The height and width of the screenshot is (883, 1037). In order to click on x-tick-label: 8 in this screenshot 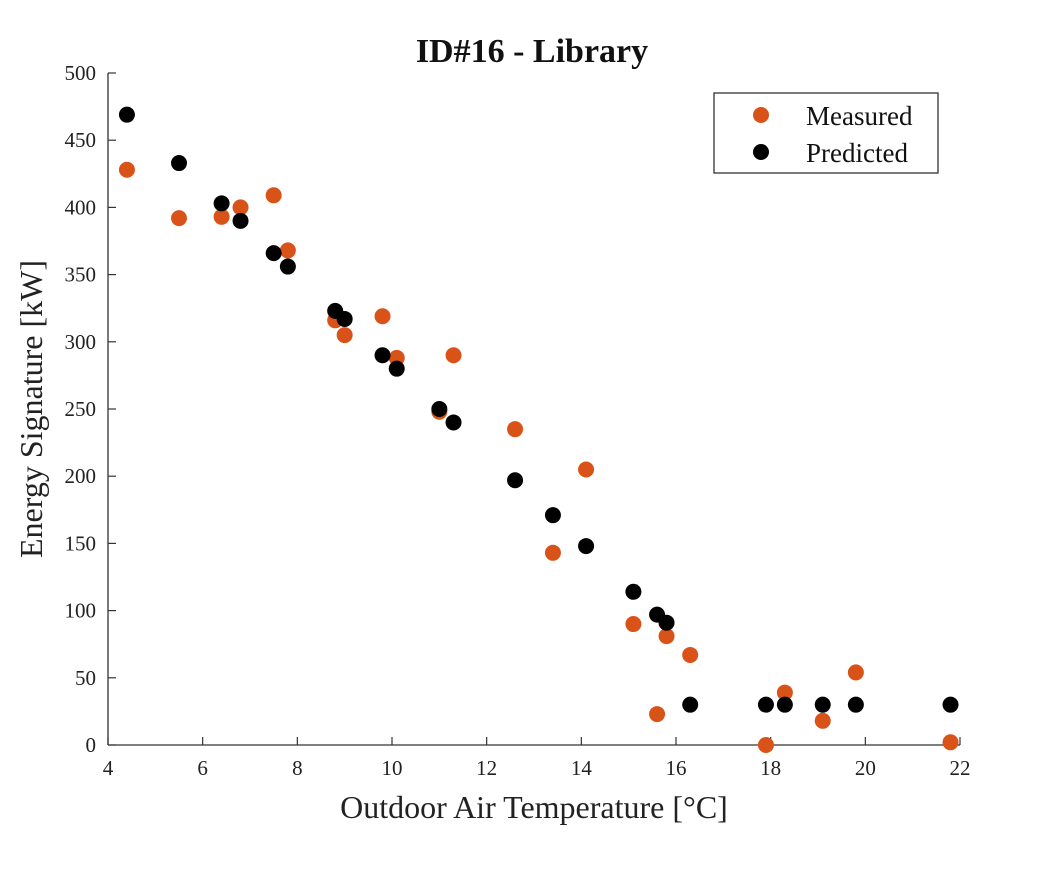, I will do `click(297, 768)`.